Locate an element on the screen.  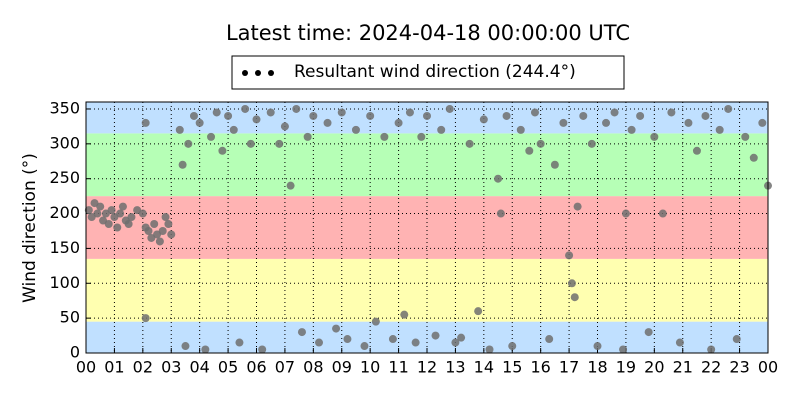
x-tick-label: 11 is located at coordinates (398, 367).